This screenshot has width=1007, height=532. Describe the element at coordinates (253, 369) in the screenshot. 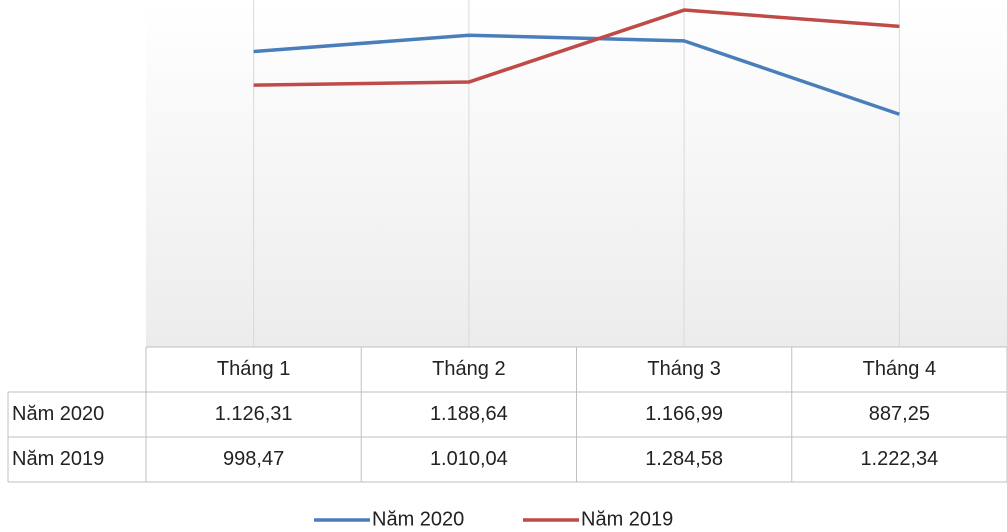

I see `x-tick-label: Tháng 1` at that location.